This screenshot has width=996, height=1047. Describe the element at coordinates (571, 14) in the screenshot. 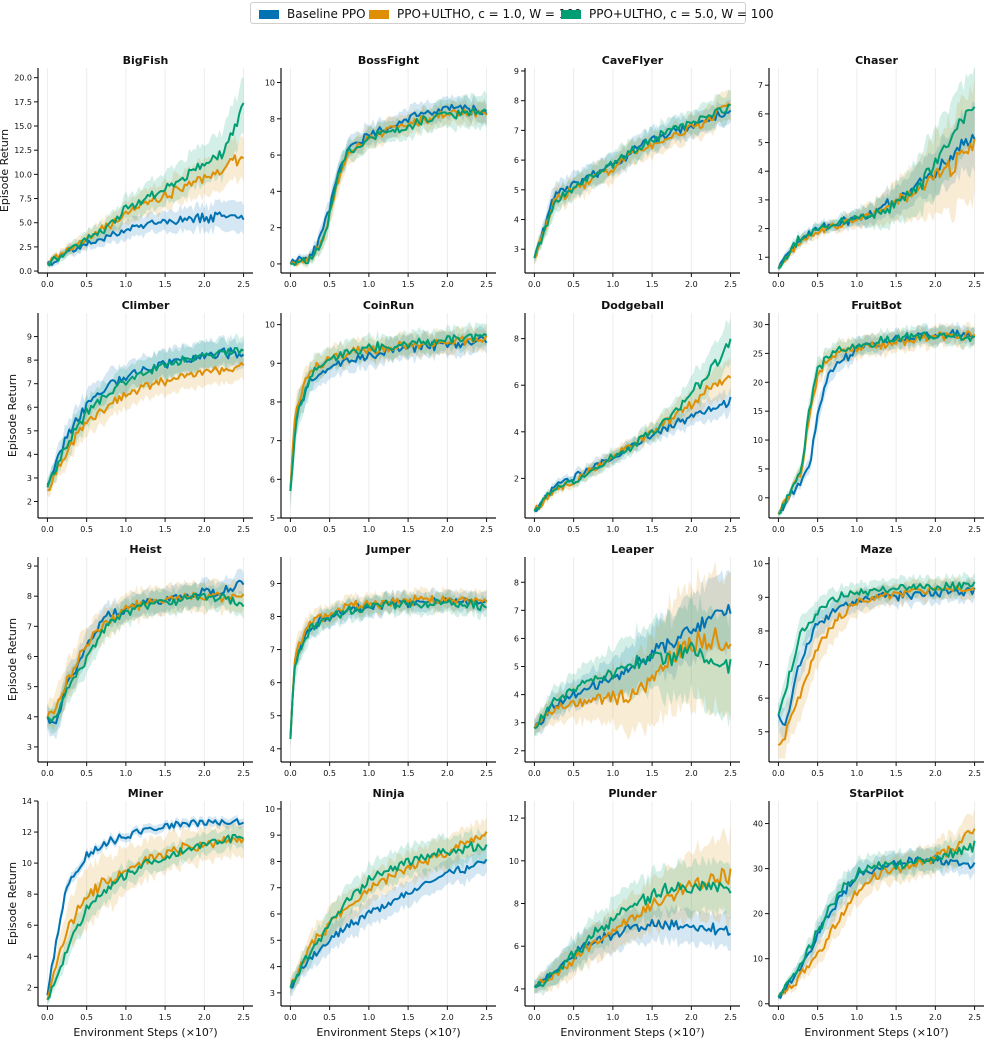

I see `legend-swatch-ultho-c5` at that location.